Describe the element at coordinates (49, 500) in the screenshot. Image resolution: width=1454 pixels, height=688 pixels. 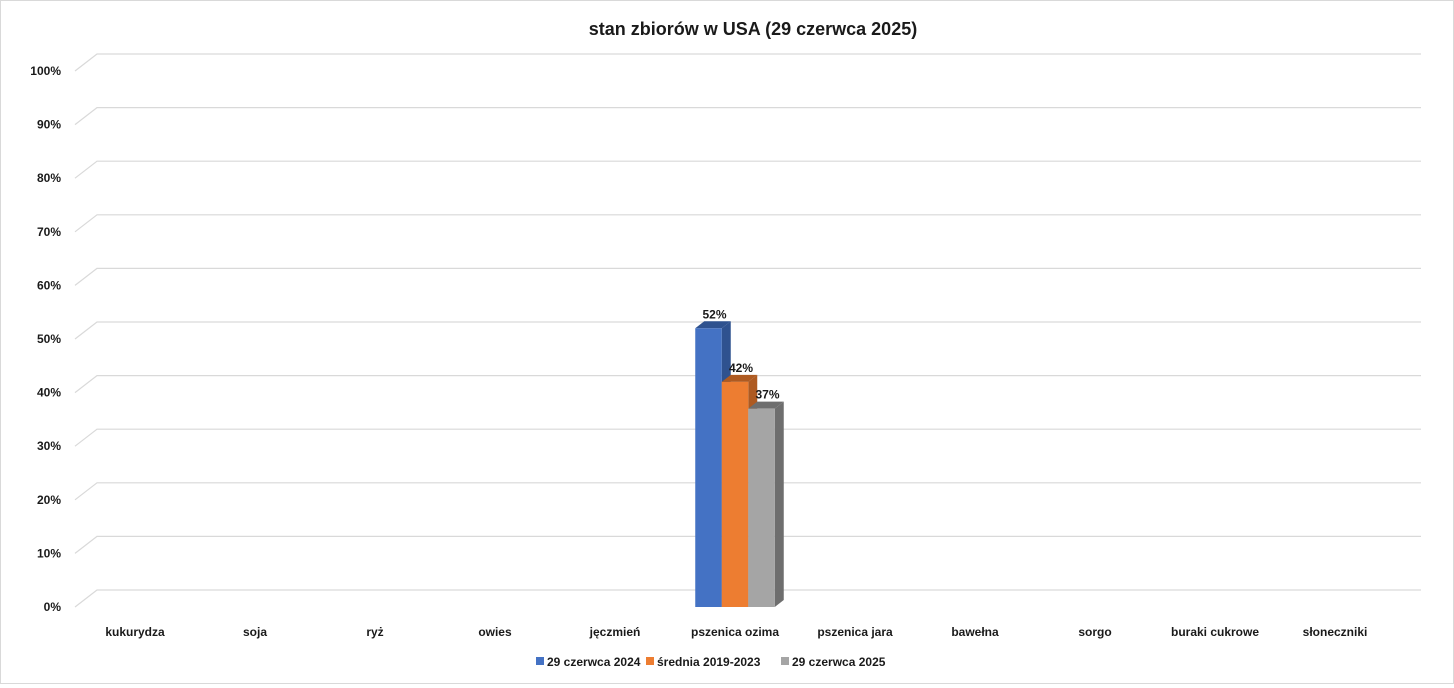
I see `y-tick-label: 20%` at that location.